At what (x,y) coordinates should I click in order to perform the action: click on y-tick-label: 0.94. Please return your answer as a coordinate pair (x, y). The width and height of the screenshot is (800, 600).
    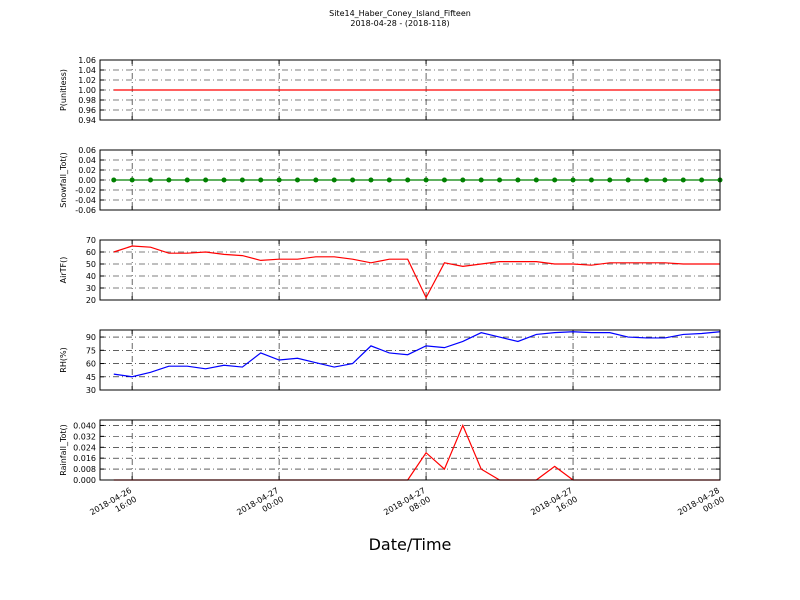
    Looking at the image, I should click on (87, 120).